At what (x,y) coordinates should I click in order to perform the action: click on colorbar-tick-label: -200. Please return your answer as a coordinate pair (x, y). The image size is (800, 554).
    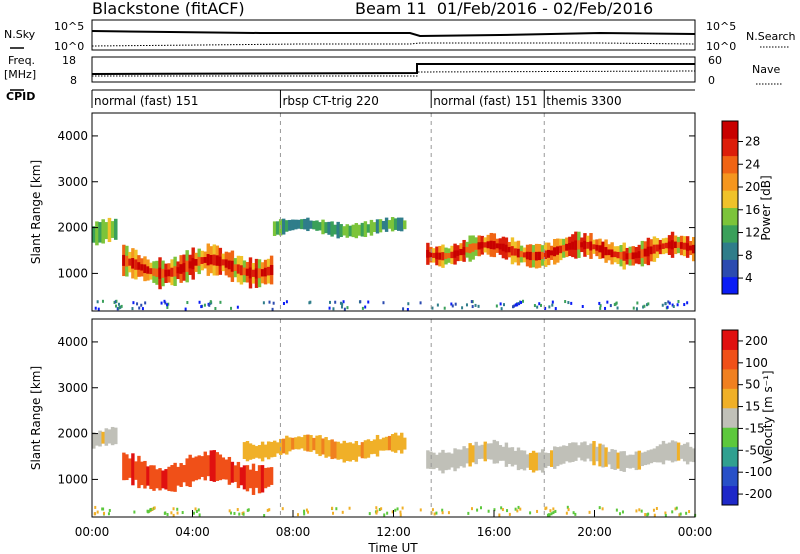
    Looking at the image, I should click on (758, 494).